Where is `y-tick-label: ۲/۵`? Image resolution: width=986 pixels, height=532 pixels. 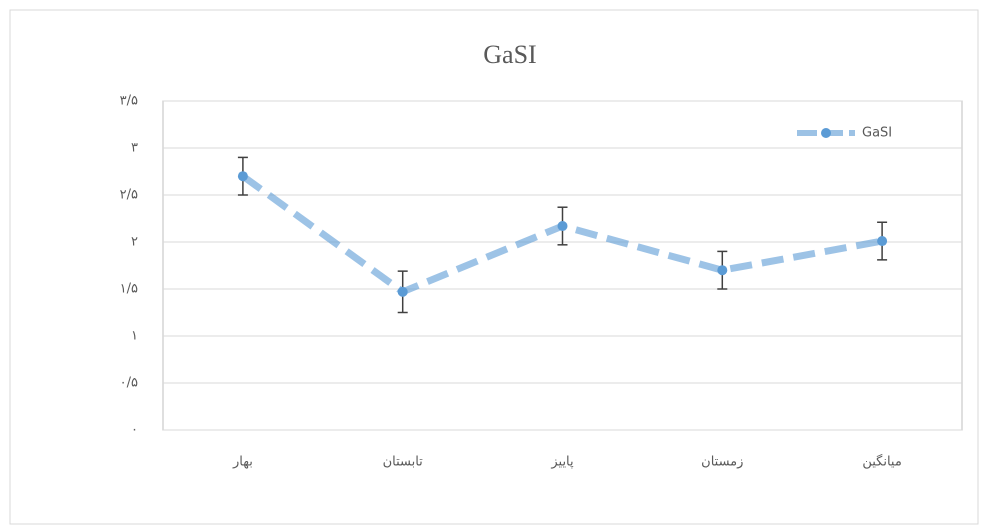 y-tick-label: ۲/۵ is located at coordinates (129, 195).